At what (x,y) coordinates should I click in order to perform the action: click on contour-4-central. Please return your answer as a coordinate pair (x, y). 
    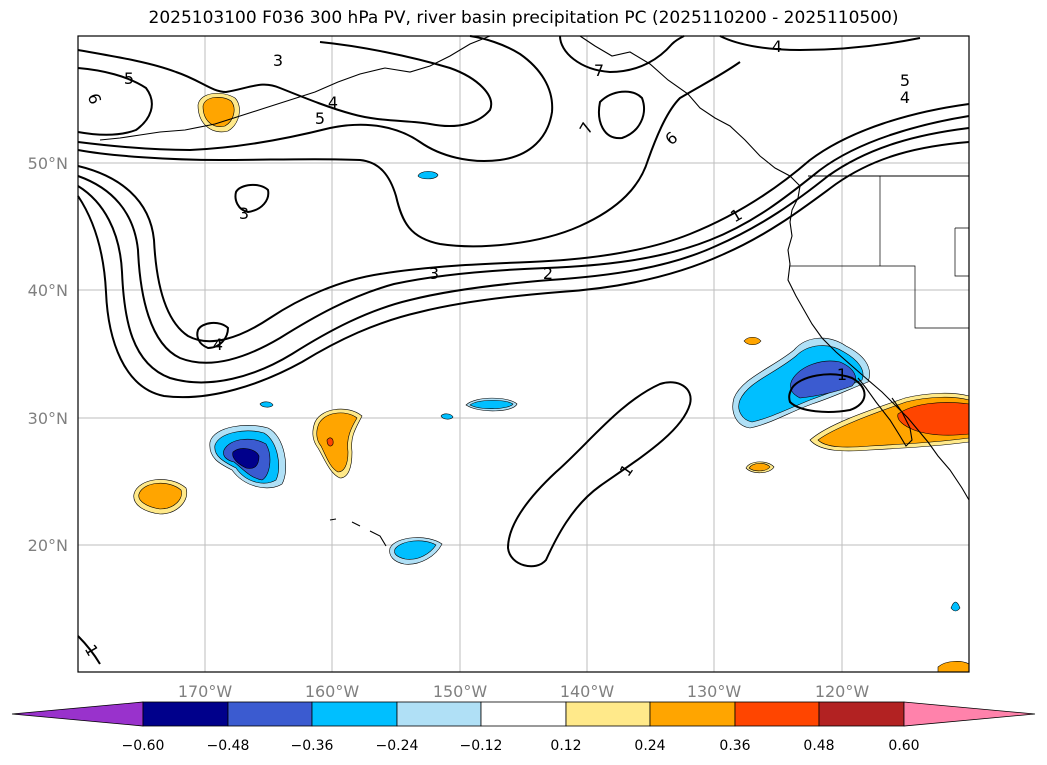
    Looking at the image, I should click on (315, 99).